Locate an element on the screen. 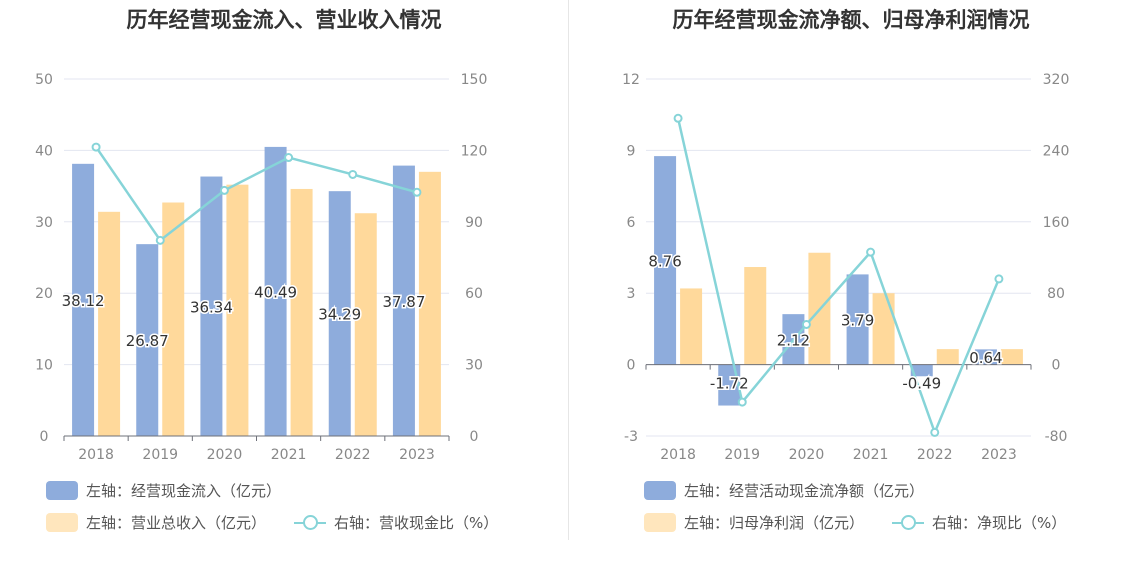  y-tick-label: 3 is located at coordinates (631, 294).